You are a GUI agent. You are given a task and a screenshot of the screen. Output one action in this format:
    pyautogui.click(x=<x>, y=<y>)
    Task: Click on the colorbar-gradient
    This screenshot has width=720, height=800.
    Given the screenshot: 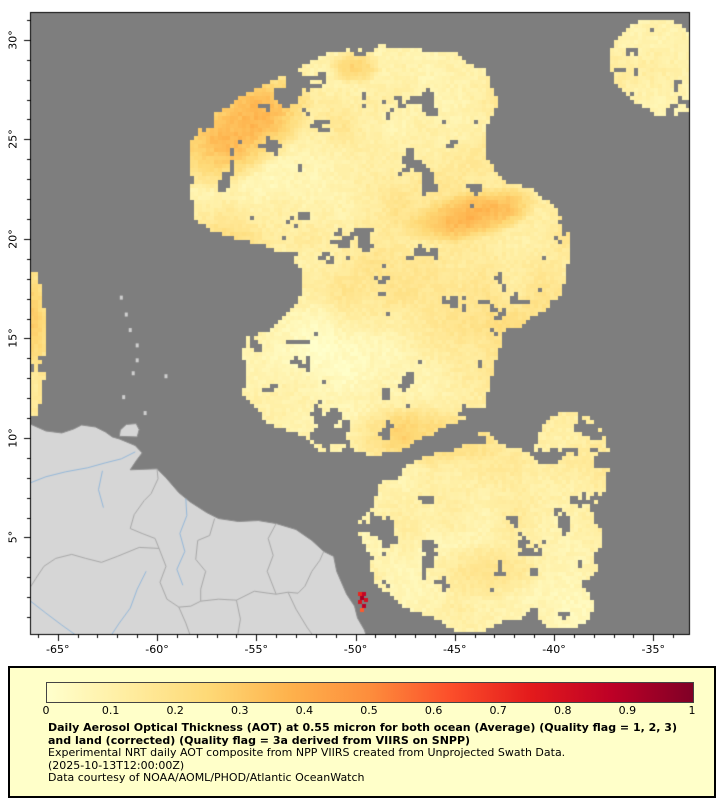 What is the action you would take?
    pyautogui.click(x=370, y=692)
    